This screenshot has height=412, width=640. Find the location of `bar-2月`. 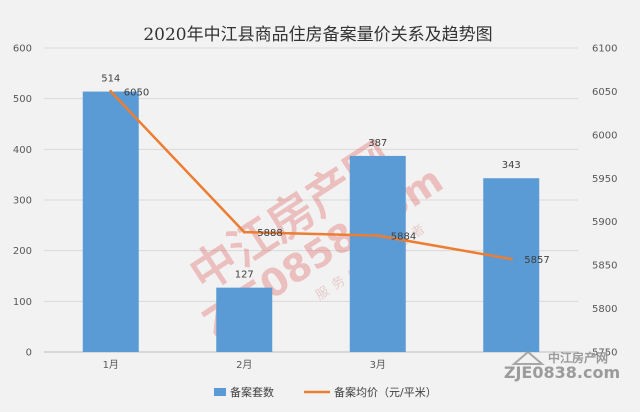

bar-2月 is located at coordinates (244, 319).